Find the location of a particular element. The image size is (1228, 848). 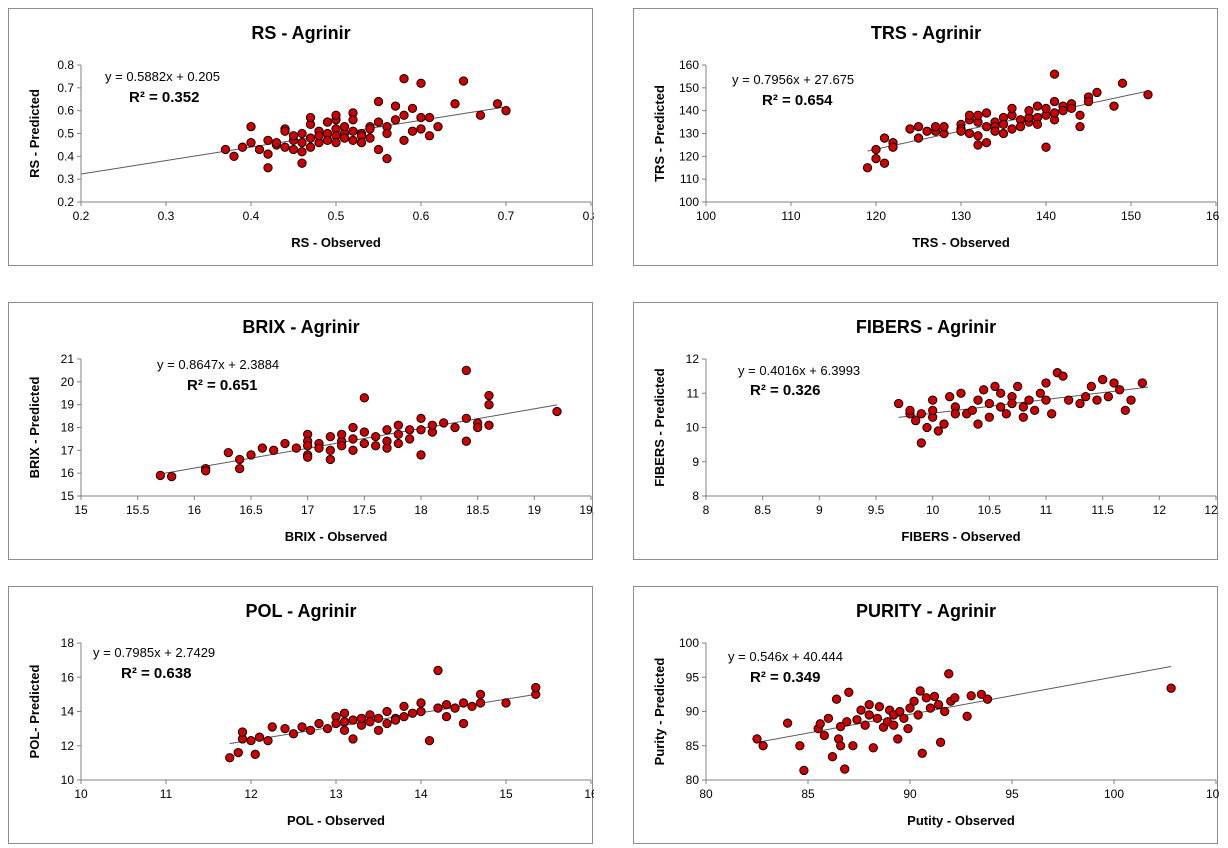

r-squared: R² = 0.654 is located at coordinates (797, 100).